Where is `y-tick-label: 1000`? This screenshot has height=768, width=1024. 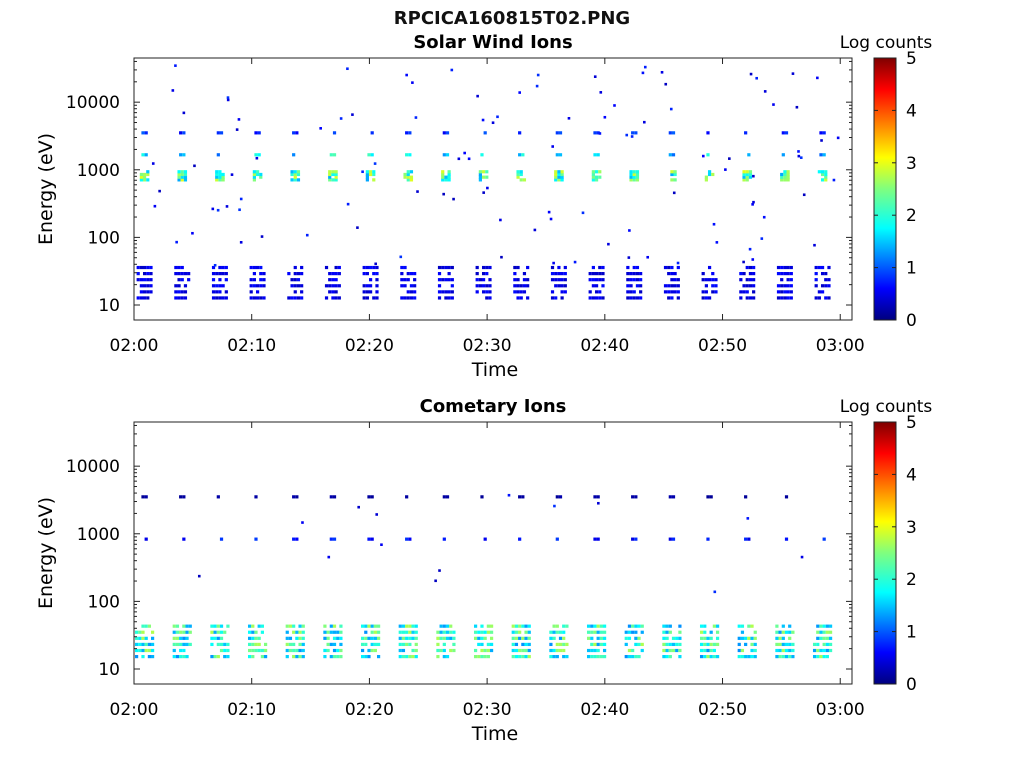 y-tick-label: 1000 is located at coordinates (98, 171).